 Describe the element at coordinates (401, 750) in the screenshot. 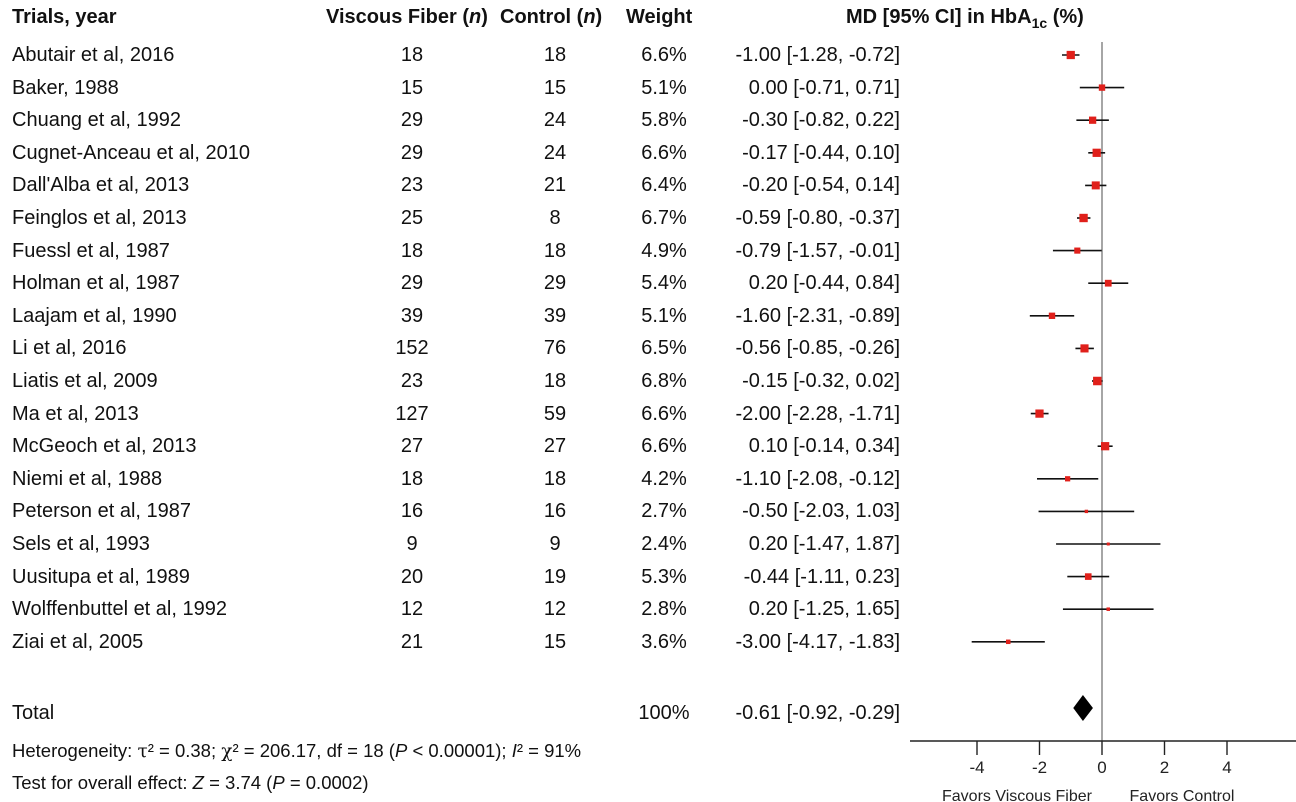

I see `p1-label: P` at that location.